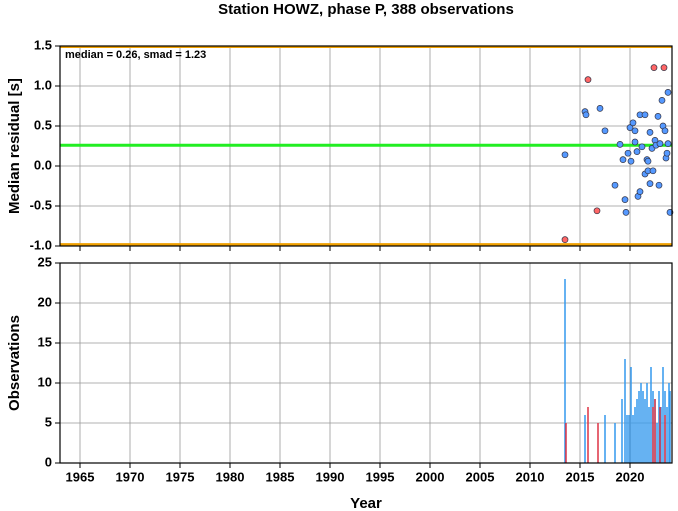 This screenshot has width=678, height=511. I want to click on y-tick-label: 0.0, so click(43, 164).